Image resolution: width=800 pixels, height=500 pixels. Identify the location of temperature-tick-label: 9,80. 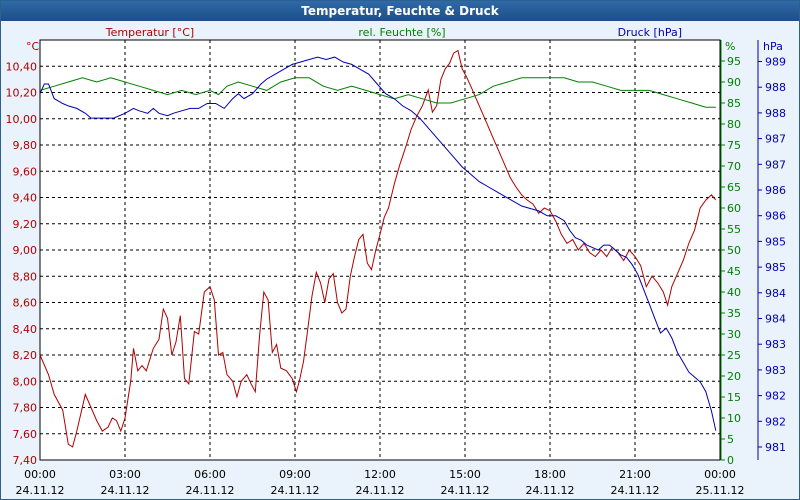
(25, 145).